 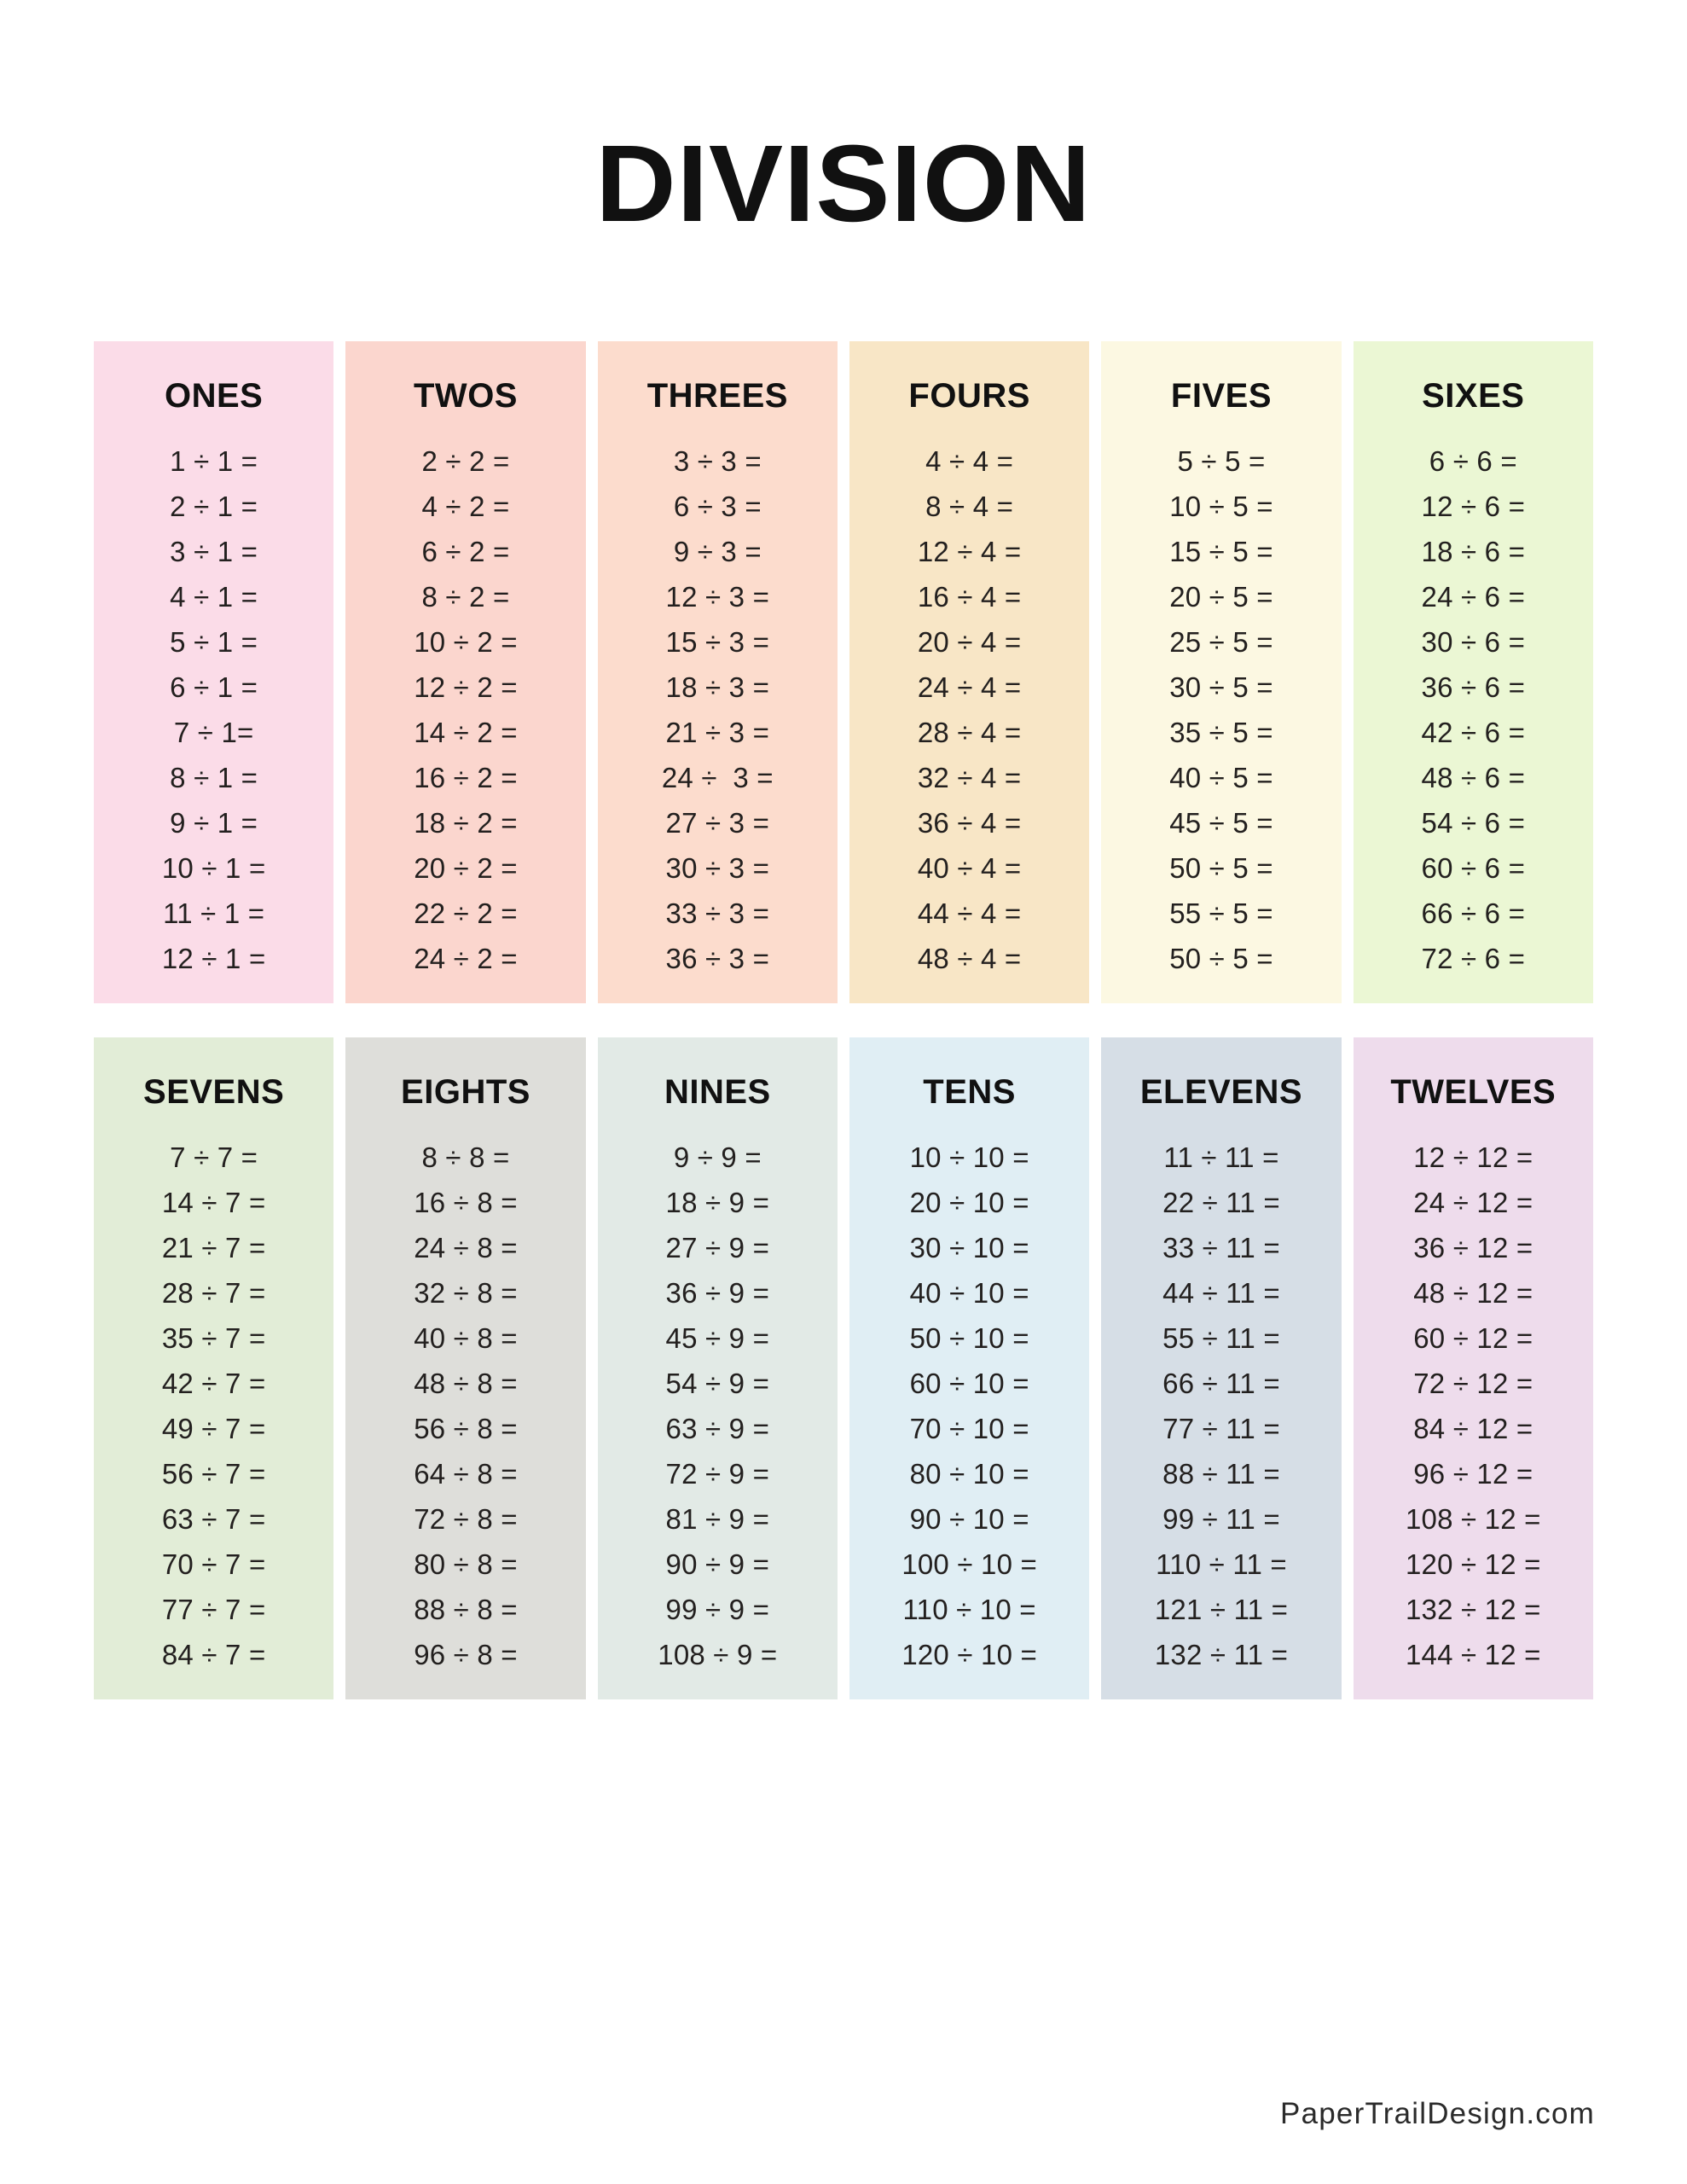 I want to click on equation-item: 56 ÷ 7 =, so click(x=214, y=1474).